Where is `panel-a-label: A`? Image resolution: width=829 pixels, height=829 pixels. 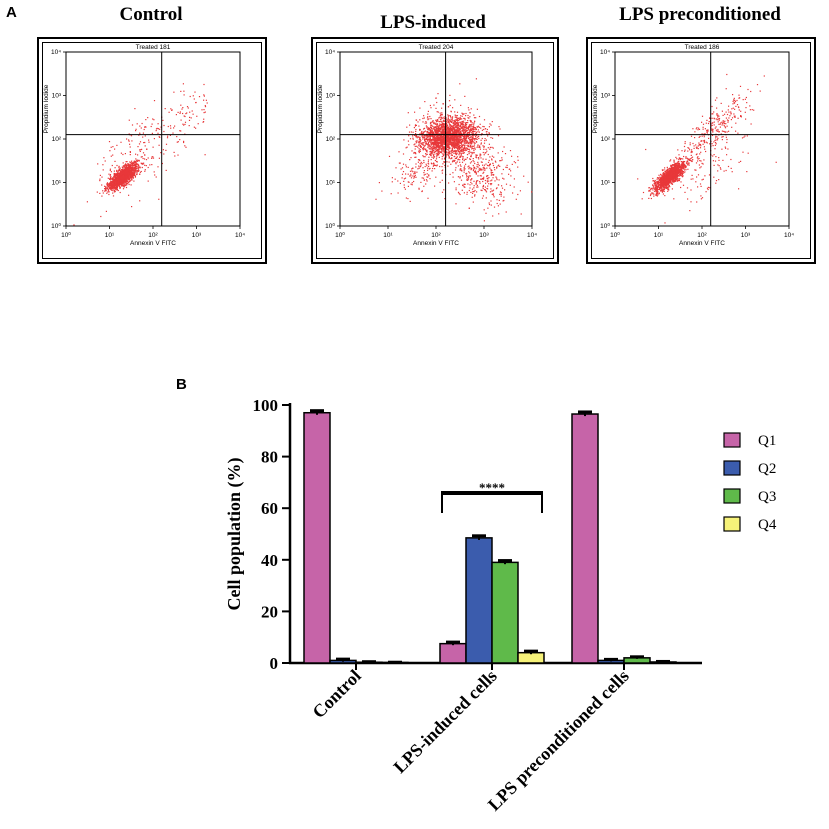
panel-a-label: A is located at coordinates (11, 12).